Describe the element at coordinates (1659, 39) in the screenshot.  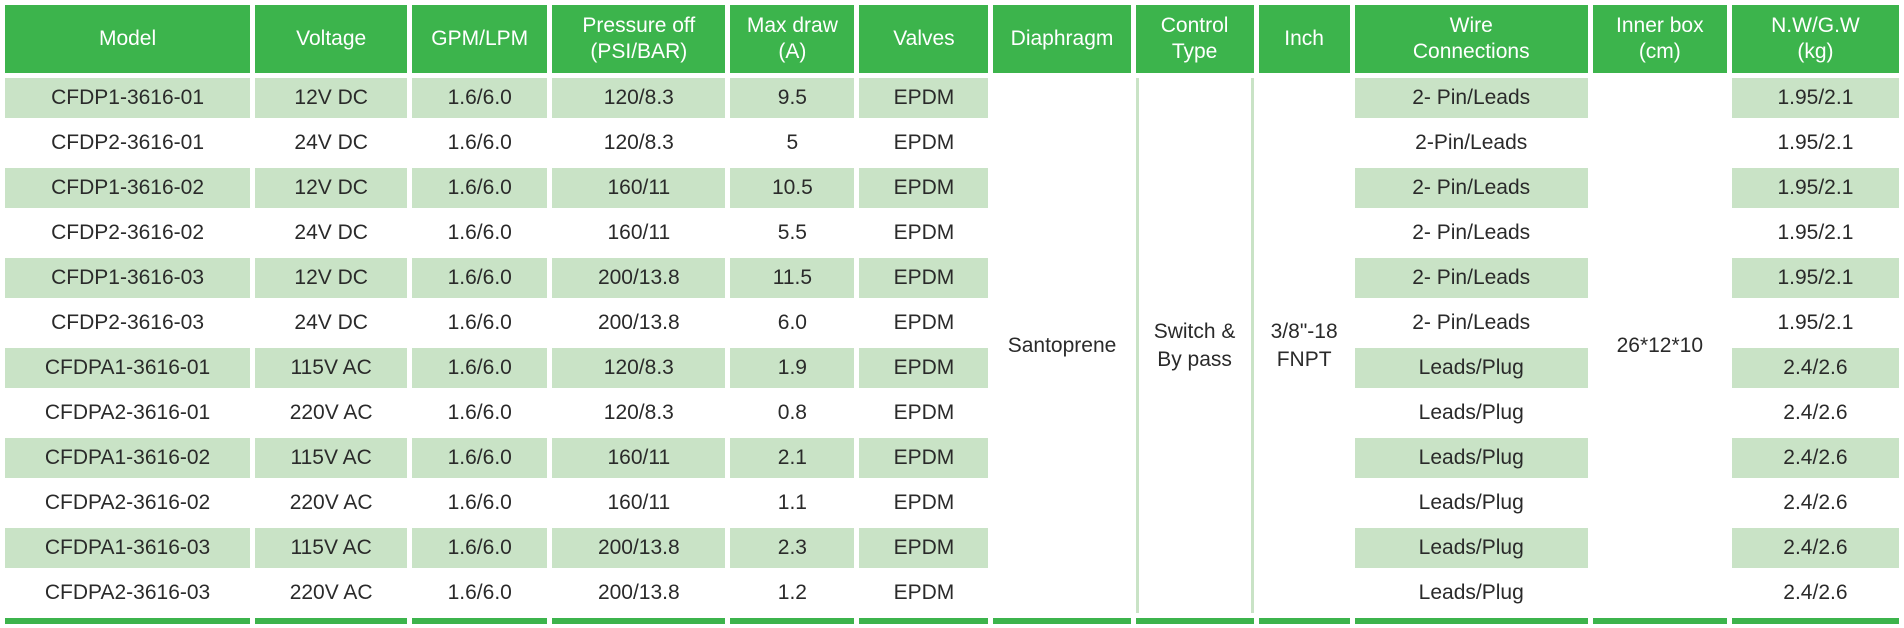
I see `column-header-inner-box: Inner box (cm)` at that location.